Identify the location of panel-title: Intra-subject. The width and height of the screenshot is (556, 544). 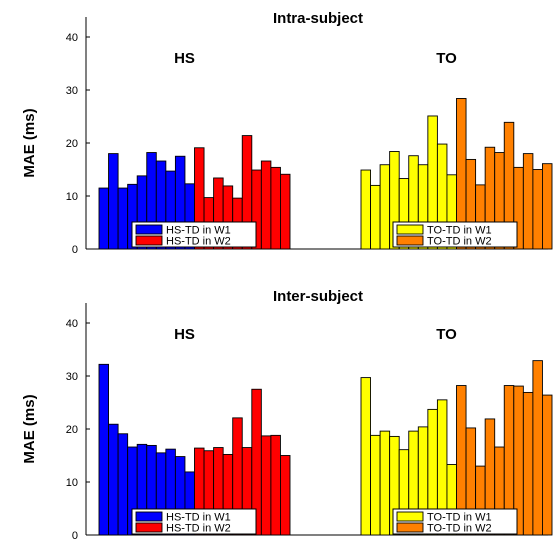
(318, 18).